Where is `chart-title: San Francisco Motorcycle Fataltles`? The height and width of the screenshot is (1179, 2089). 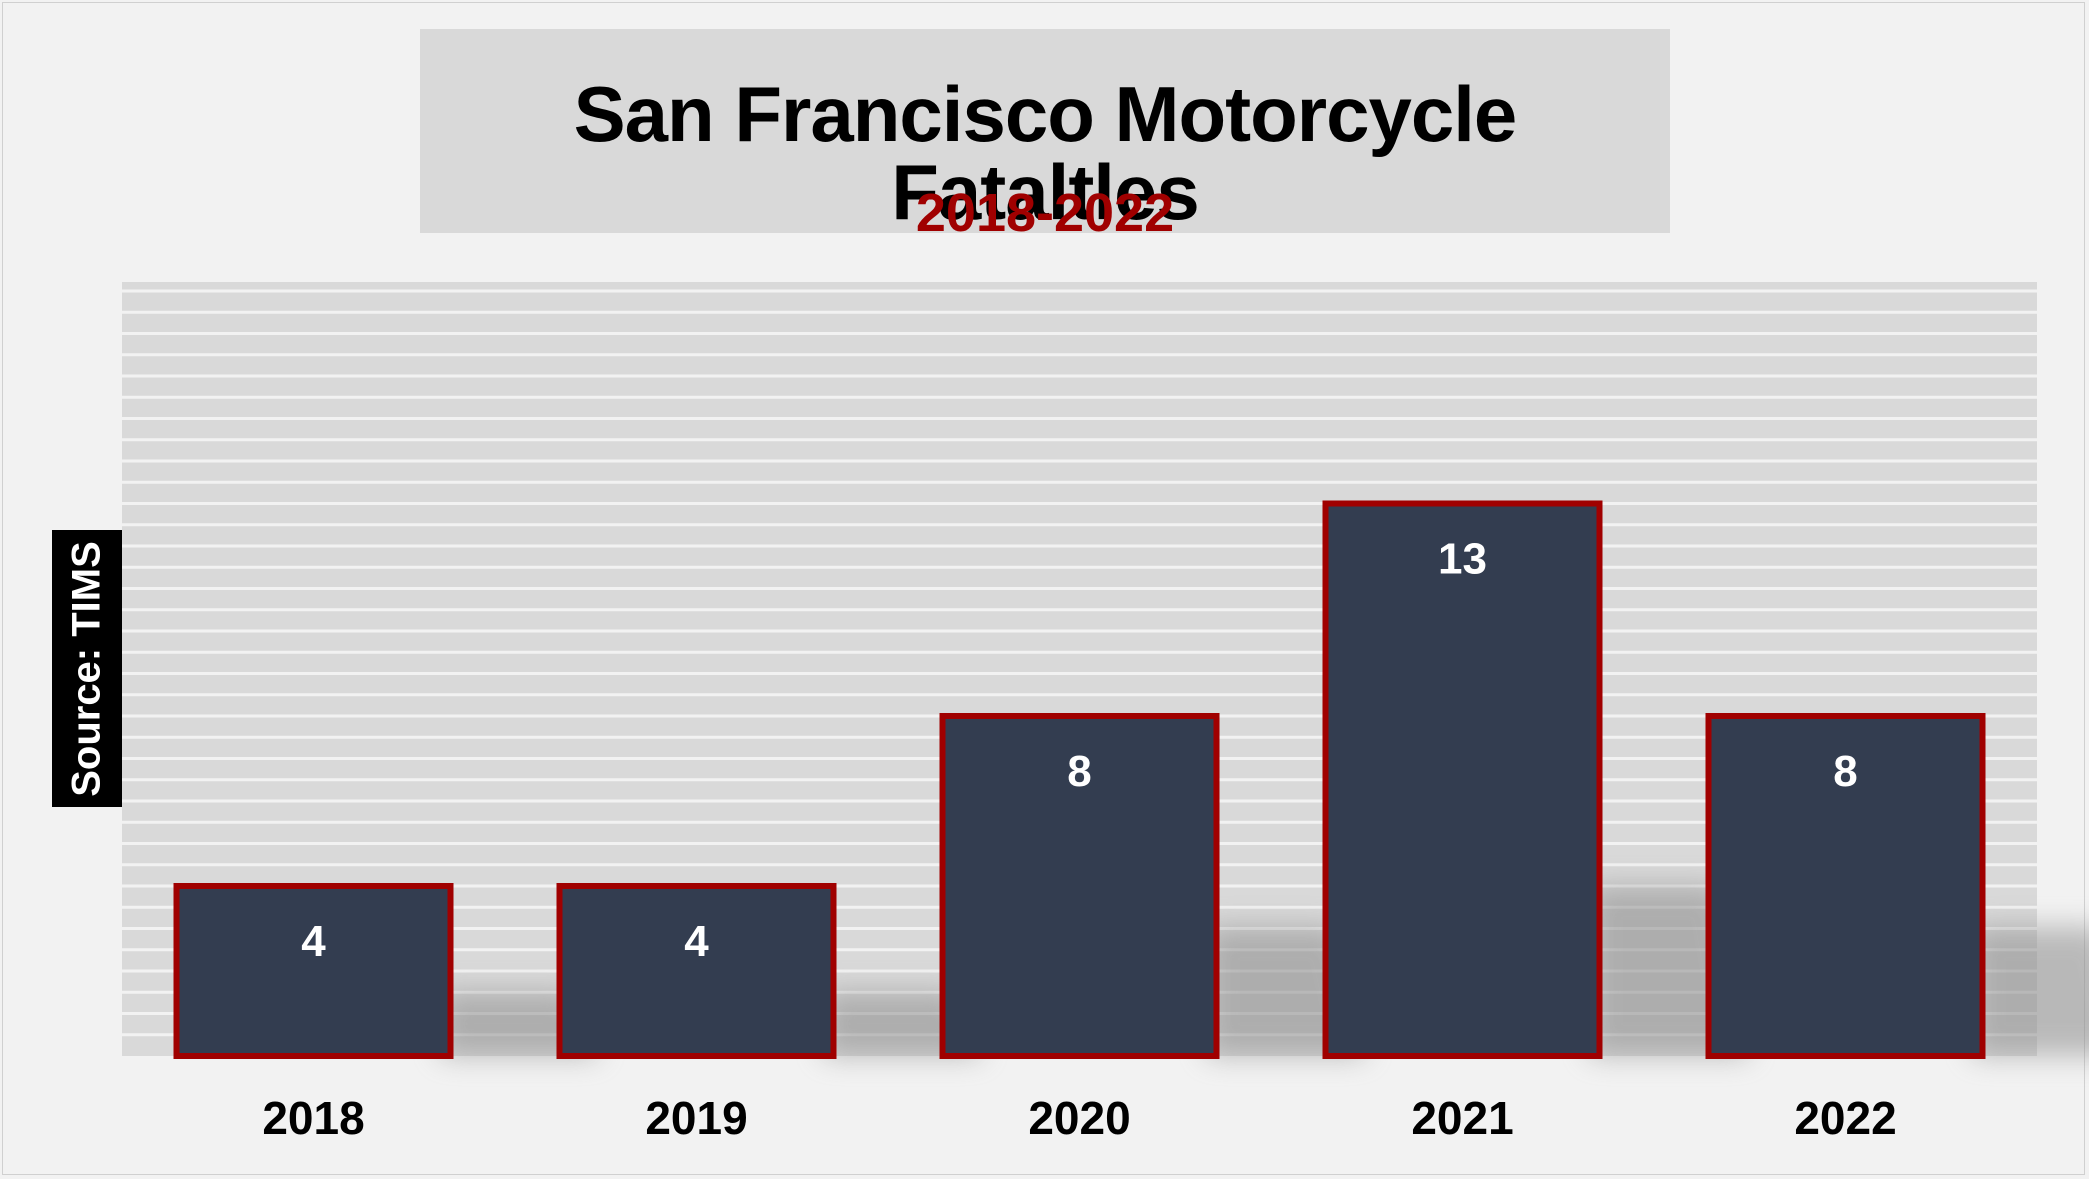 chart-title: San Francisco Motorcycle Fataltles is located at coordinates (1045, 153).